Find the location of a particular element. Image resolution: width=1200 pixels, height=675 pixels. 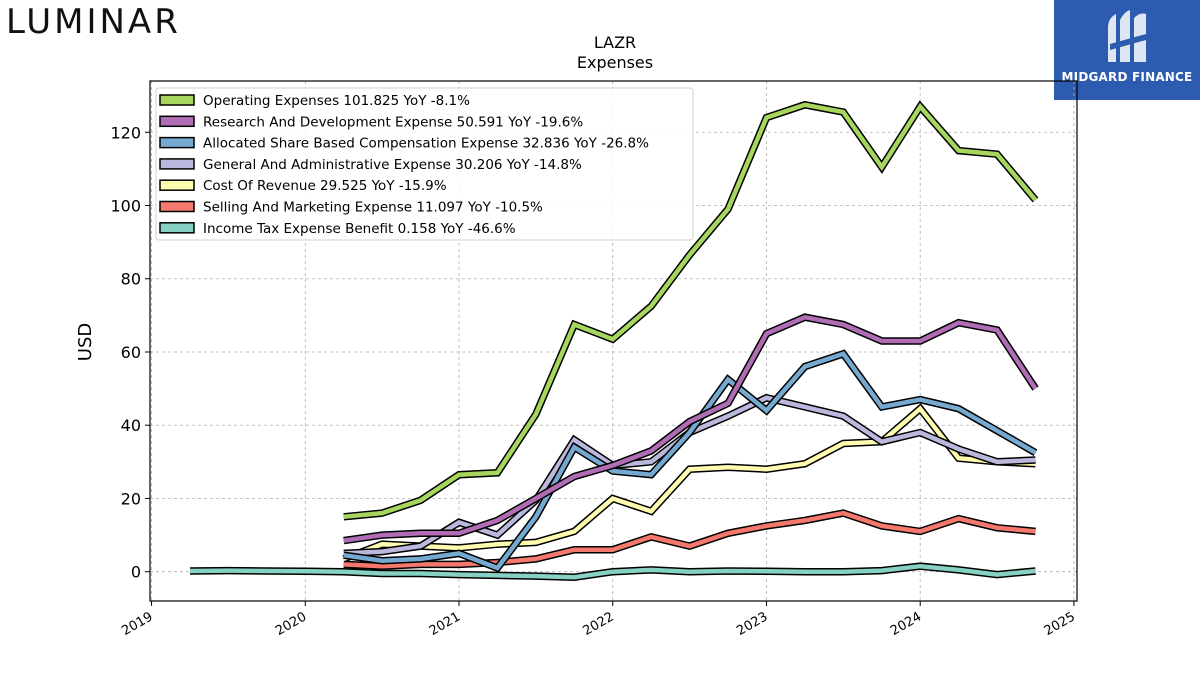

x-tick-label: 2020 is located at coordinates (291, 624).